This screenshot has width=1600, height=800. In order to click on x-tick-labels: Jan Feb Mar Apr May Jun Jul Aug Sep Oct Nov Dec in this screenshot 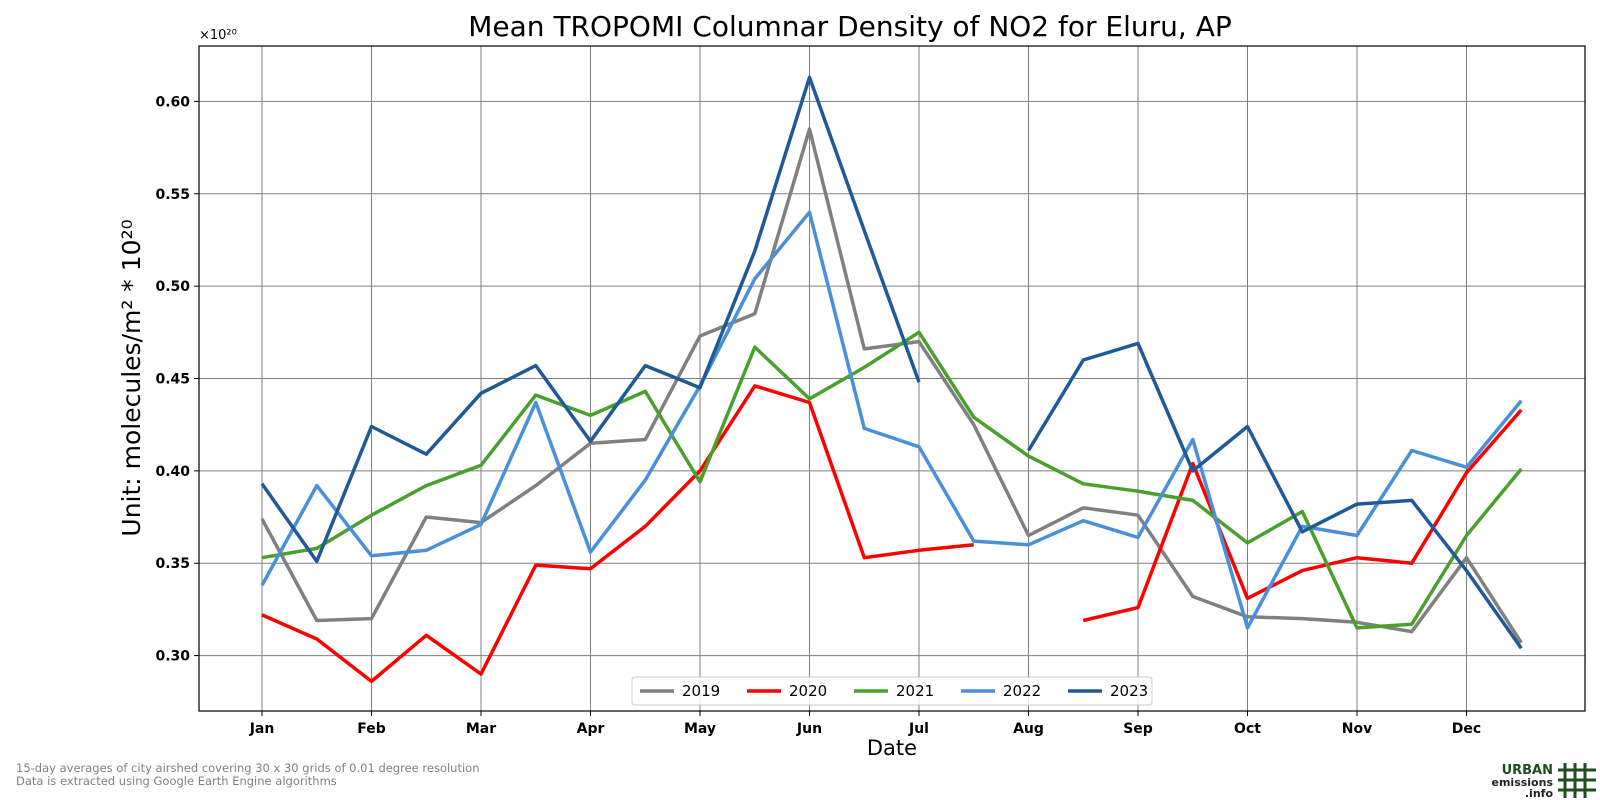, I will do `click(865, 724)`.